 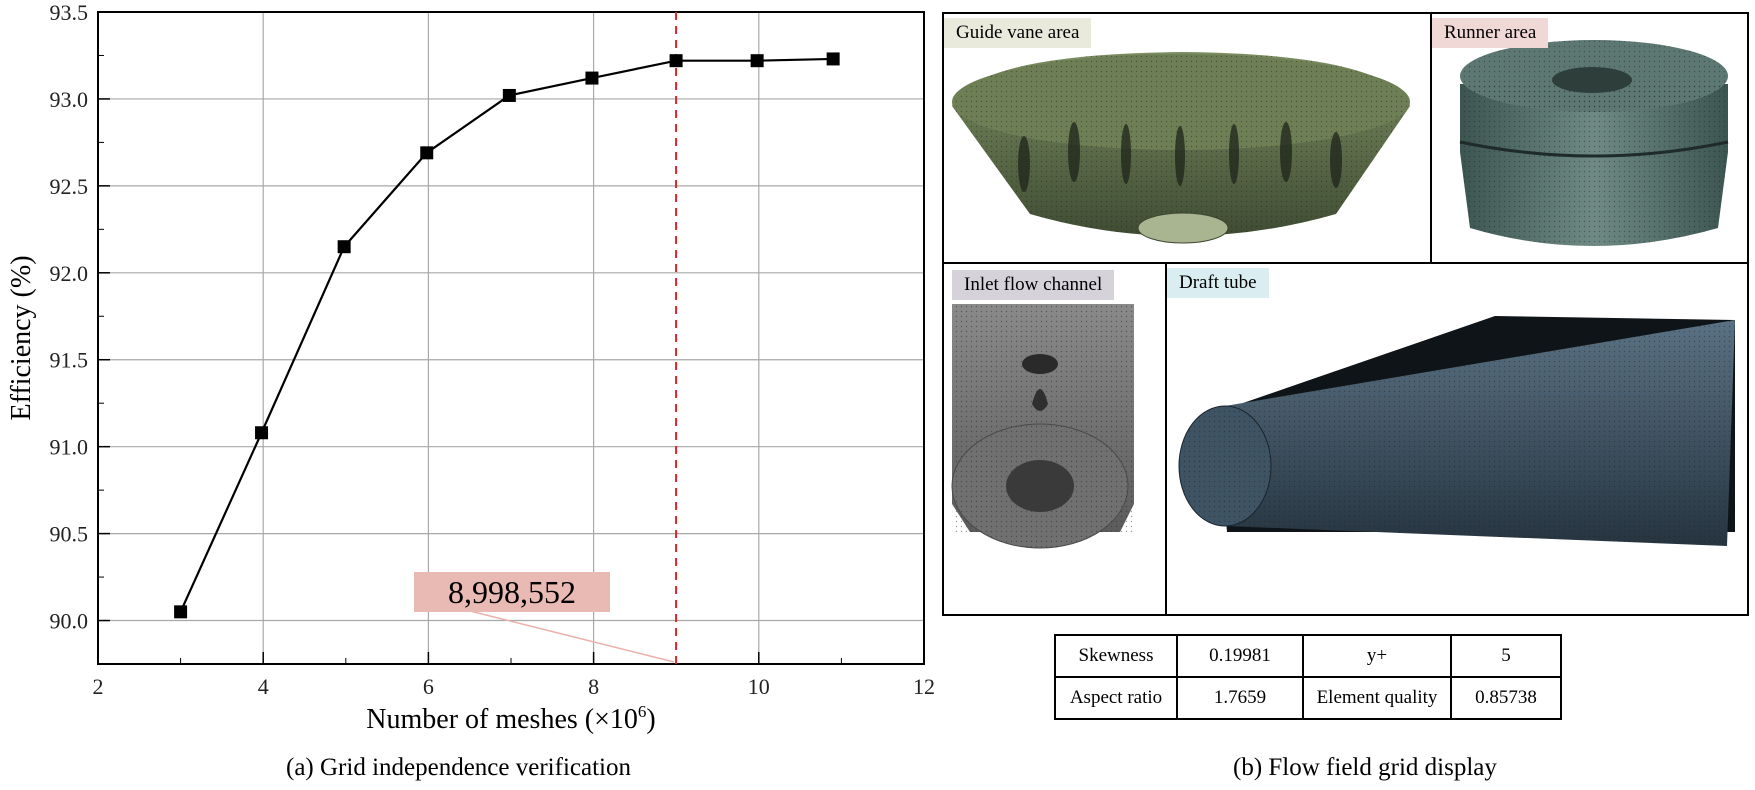 I want to click on draft-tube-label: Draft tube, so click(x=1218, y=283).